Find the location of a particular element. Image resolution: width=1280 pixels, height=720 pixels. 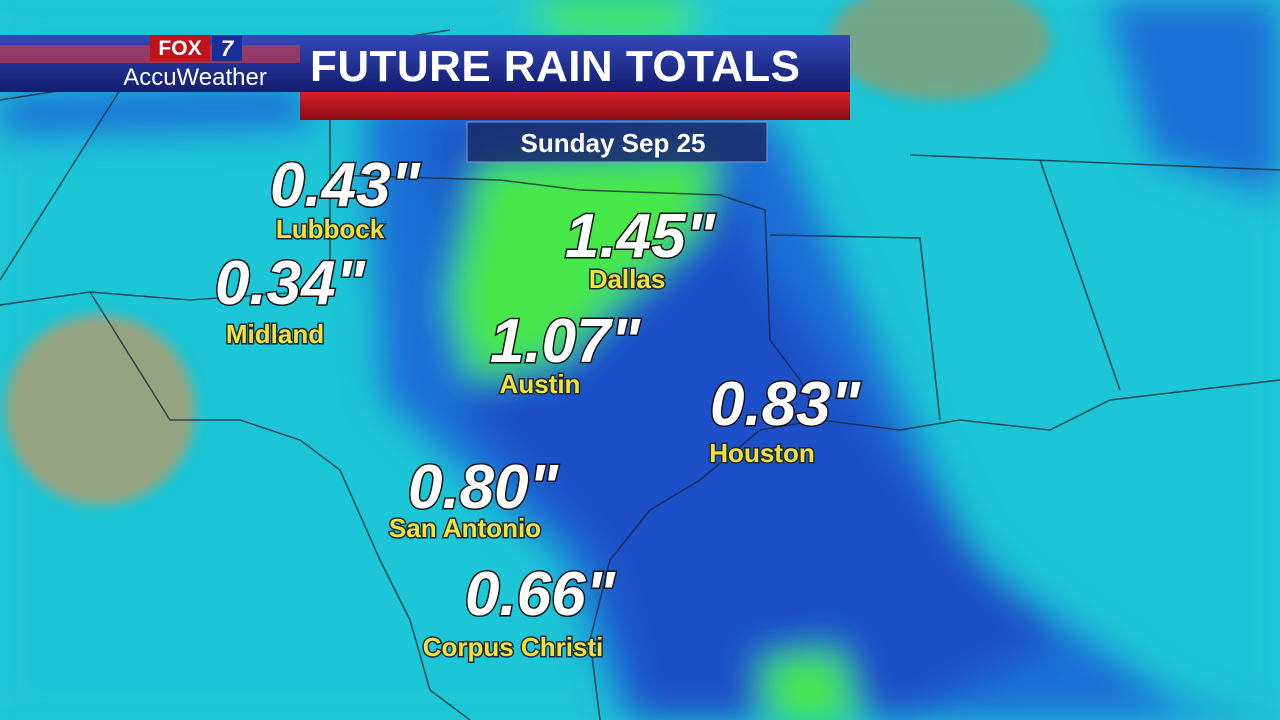

city-name: Houston is located at coordinates (761, 453).